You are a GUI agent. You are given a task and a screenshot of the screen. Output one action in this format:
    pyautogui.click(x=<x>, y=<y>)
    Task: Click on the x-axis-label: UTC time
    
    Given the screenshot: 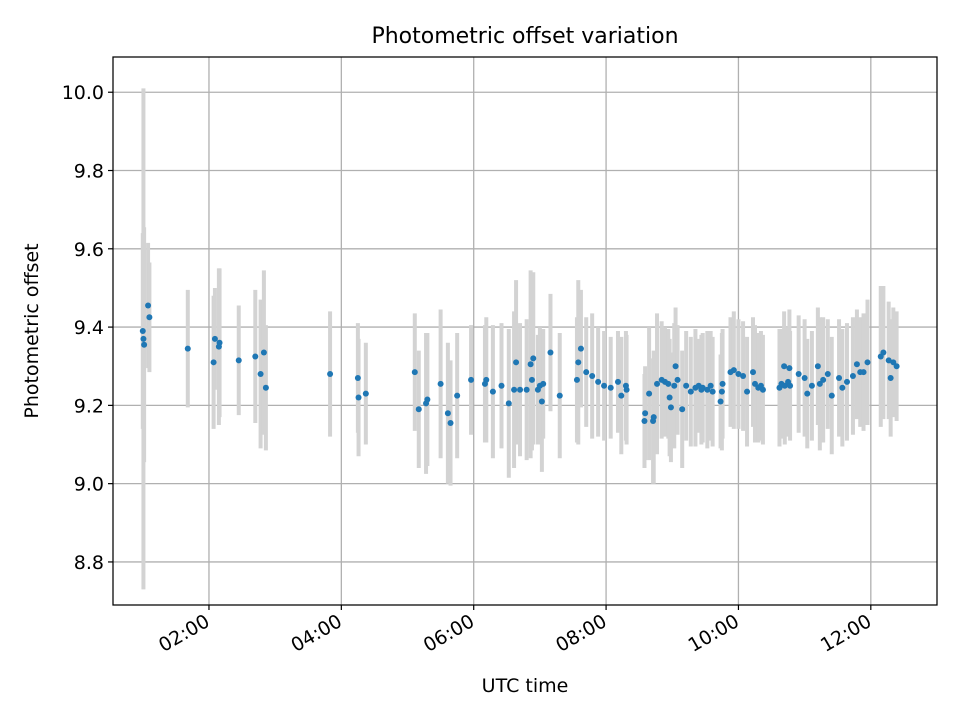 What is the action you would take?
    pyautogui.click(x=525, y=686)
    